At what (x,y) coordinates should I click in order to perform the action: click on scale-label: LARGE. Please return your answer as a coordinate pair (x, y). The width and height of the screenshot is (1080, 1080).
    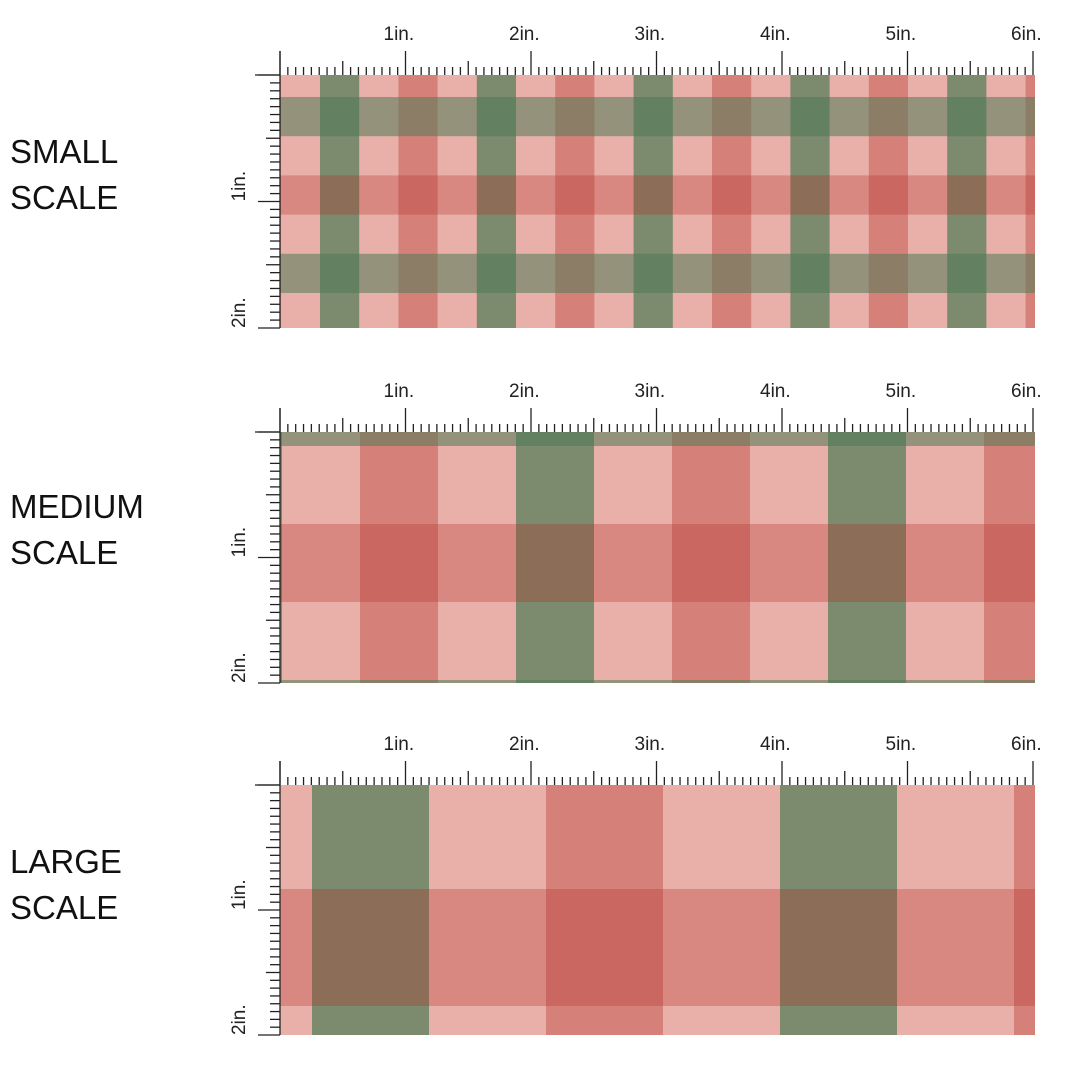
    Looking at the image, I should click on (66, 861).